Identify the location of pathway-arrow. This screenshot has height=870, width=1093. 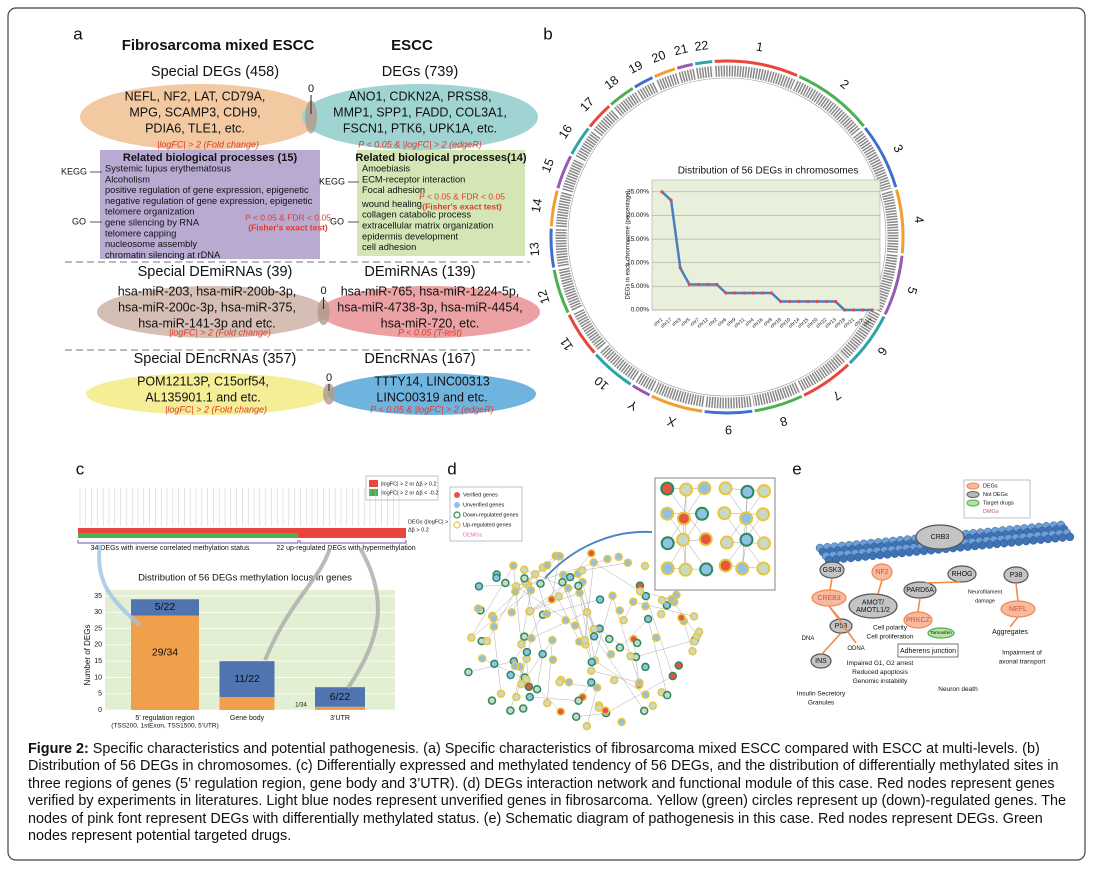
(842, 624).